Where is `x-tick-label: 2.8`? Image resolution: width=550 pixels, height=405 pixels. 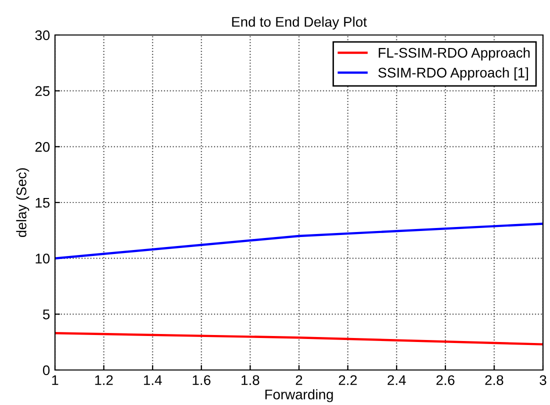
x-tick-label: 2.8 is located at coordinates (494, 380).